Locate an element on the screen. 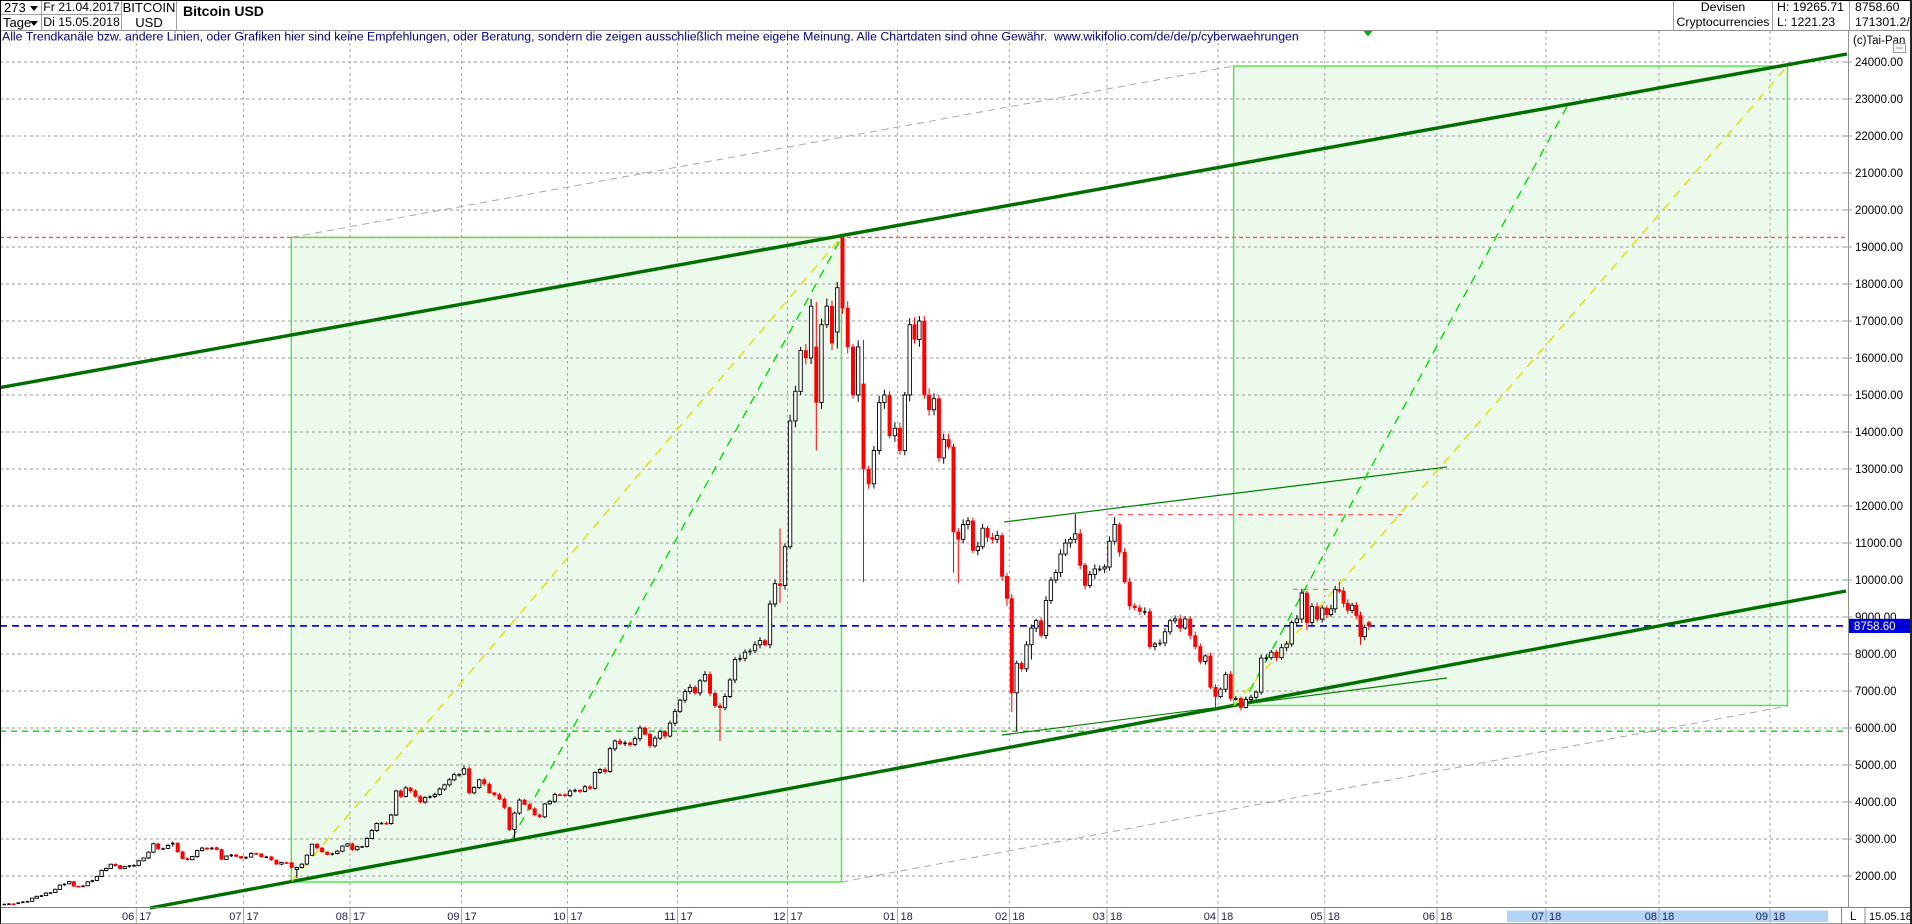  svg-text: 01 is located at coordinates (889, 917).